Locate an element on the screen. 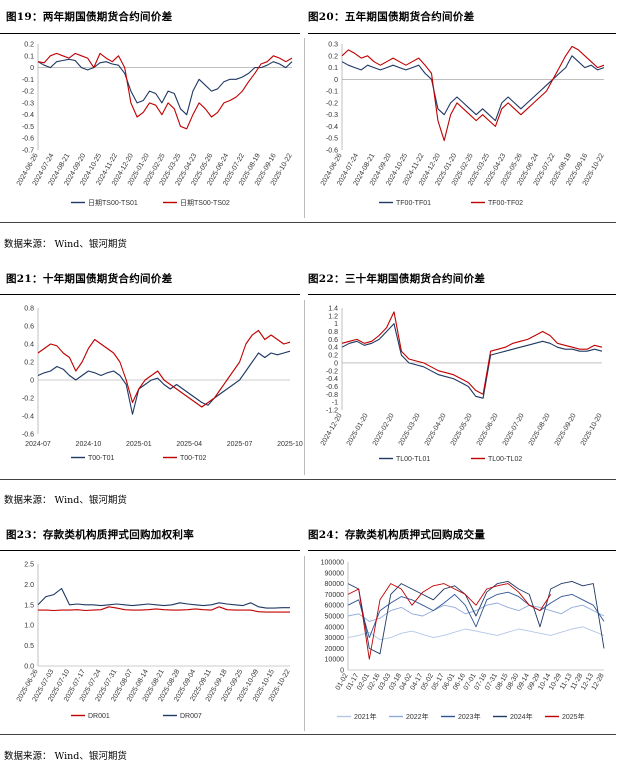  x-tick-label: 2025-06-20 is located at coordinates (488, 429).